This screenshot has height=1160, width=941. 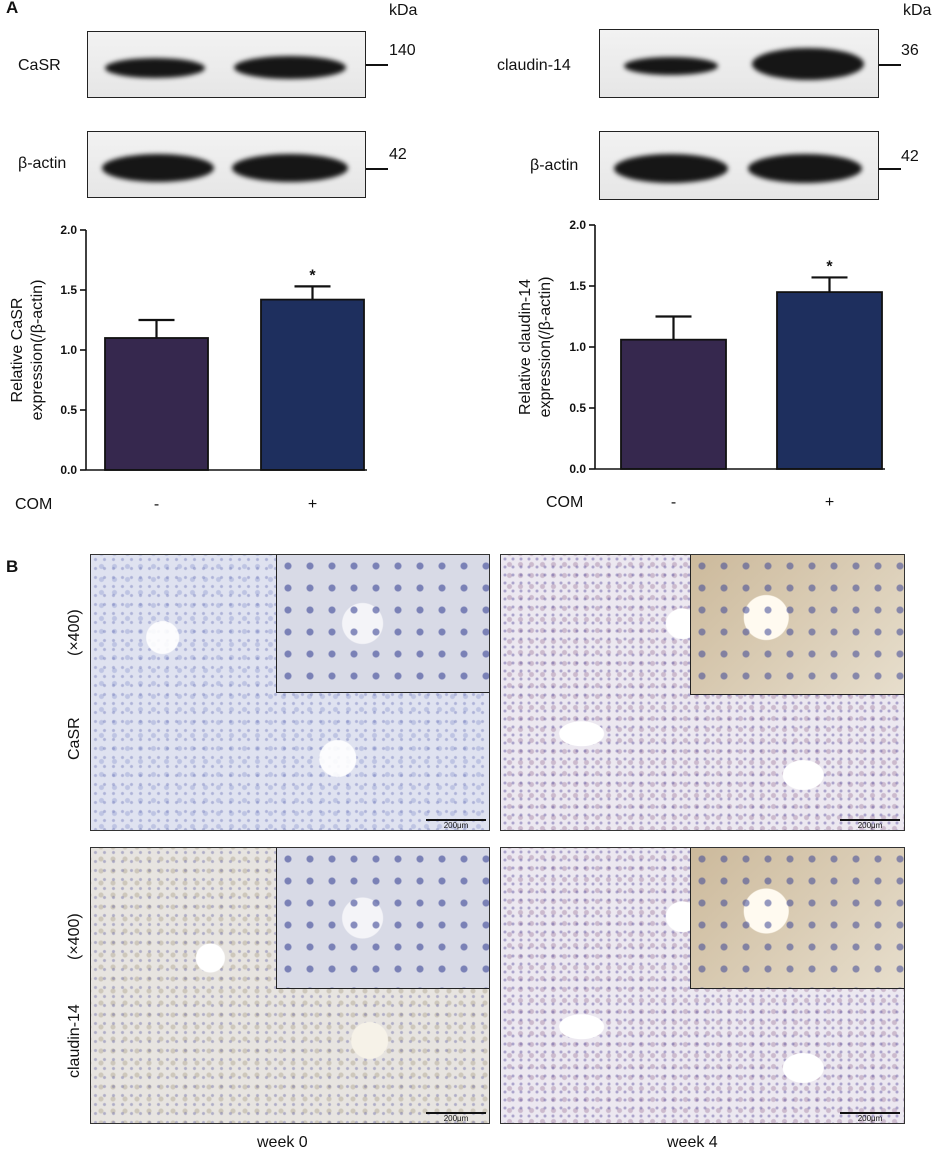 I want to click on band-actin-right-control, so click(x=671, y=168).